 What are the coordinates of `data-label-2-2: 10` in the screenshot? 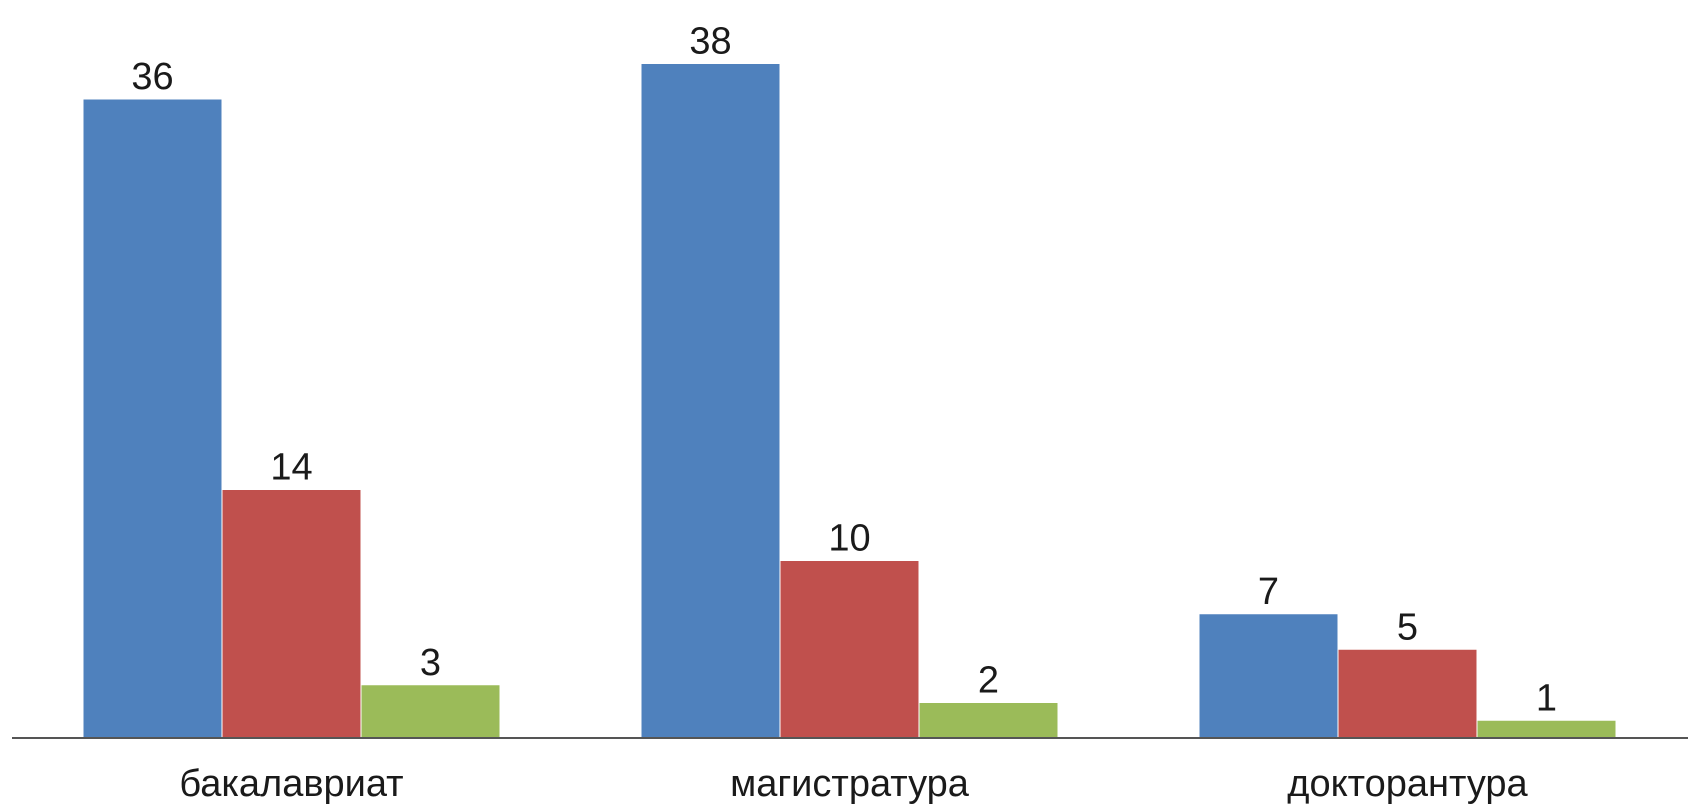 It's located at (849, 539).